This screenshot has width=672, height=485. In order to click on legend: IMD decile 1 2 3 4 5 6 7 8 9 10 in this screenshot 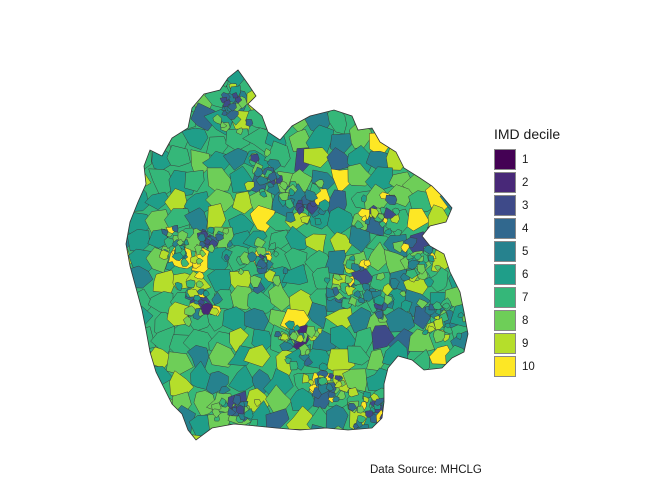, I will do `click(527, 252)`.